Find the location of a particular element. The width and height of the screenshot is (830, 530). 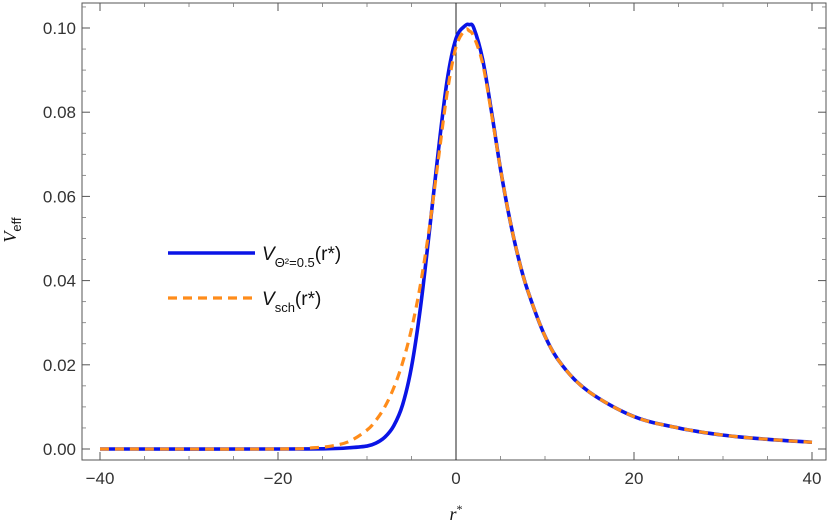

x-axis-label-star: * is located at coordinates (460, 509).